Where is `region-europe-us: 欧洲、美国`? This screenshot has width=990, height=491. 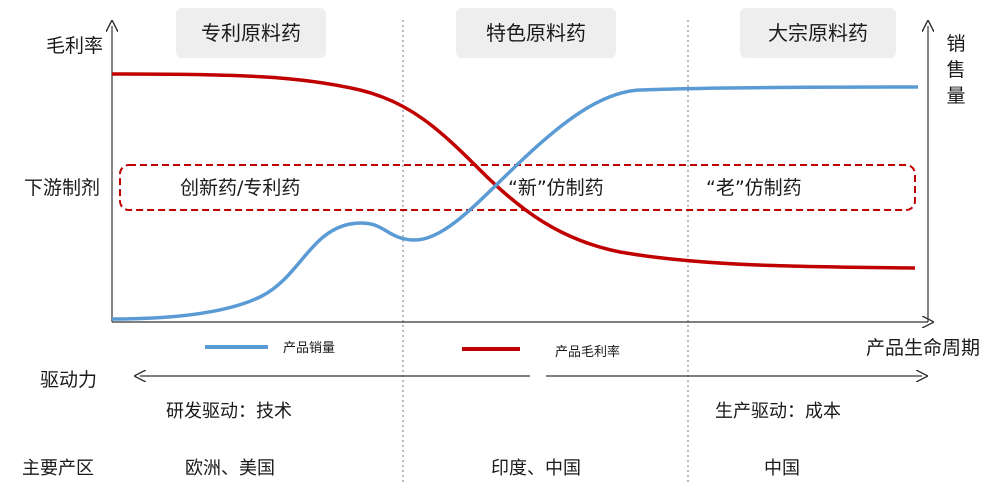 region-europe-us: 欧洲、美国 is located at coordinates (230, 468).